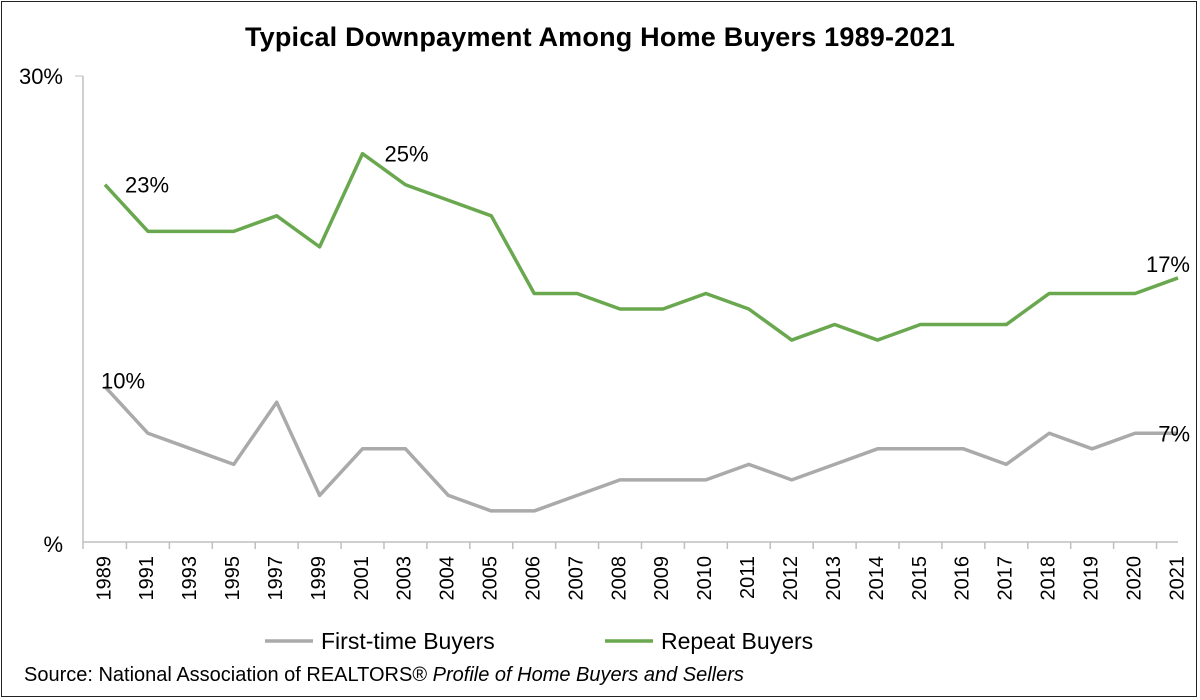  I want to click on xtick-label-2013: 2013, so click(834, 578).